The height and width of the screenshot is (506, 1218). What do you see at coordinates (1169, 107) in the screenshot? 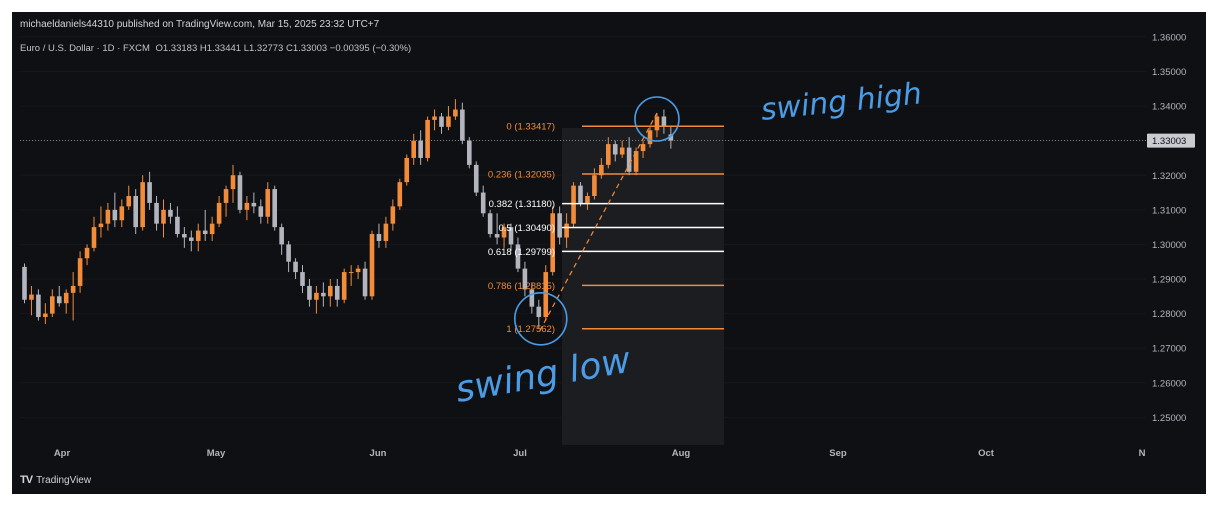
I see `price-tick-label: 1.34000` at bounding box center [1169, 107].